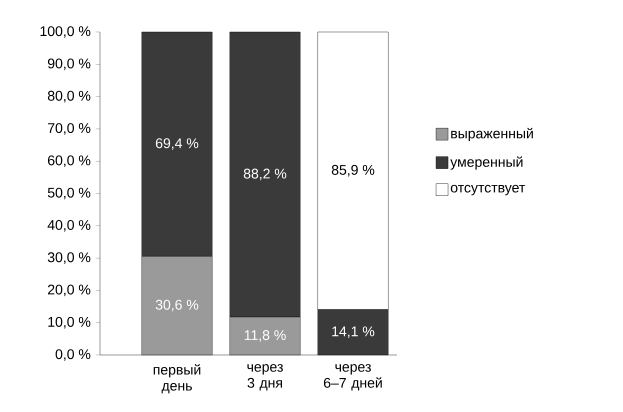  Describe the element at coordinates (65, 32) in the screenshot. I see `y-tick-label: 100,0 %` at that location.